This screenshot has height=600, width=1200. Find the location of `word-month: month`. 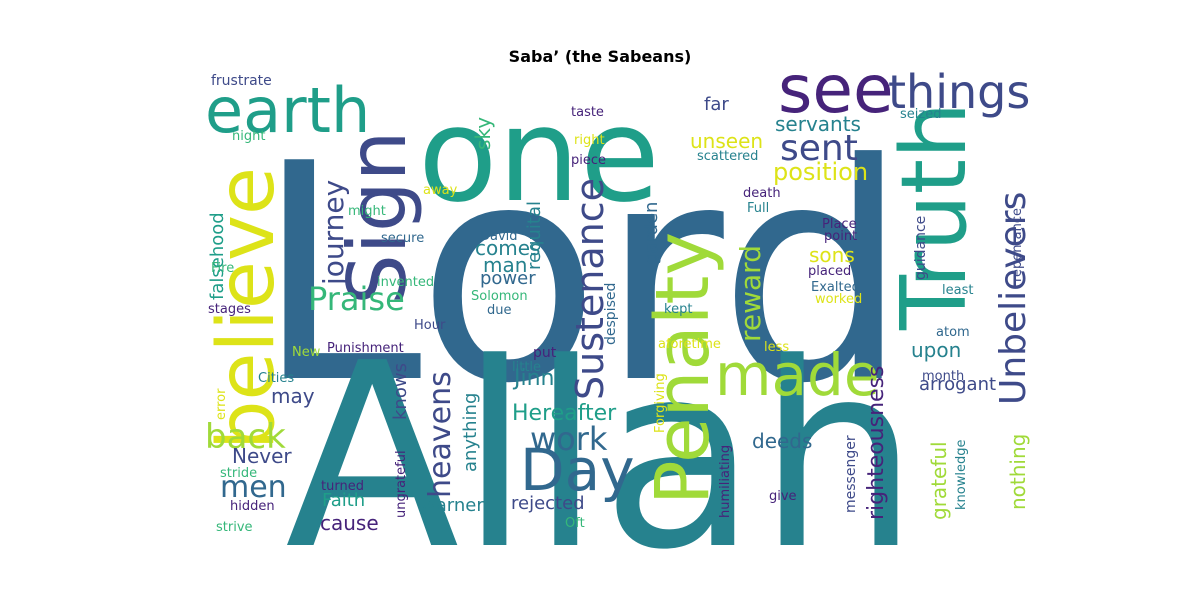

word-month: month is located at coordinates (943, 376).